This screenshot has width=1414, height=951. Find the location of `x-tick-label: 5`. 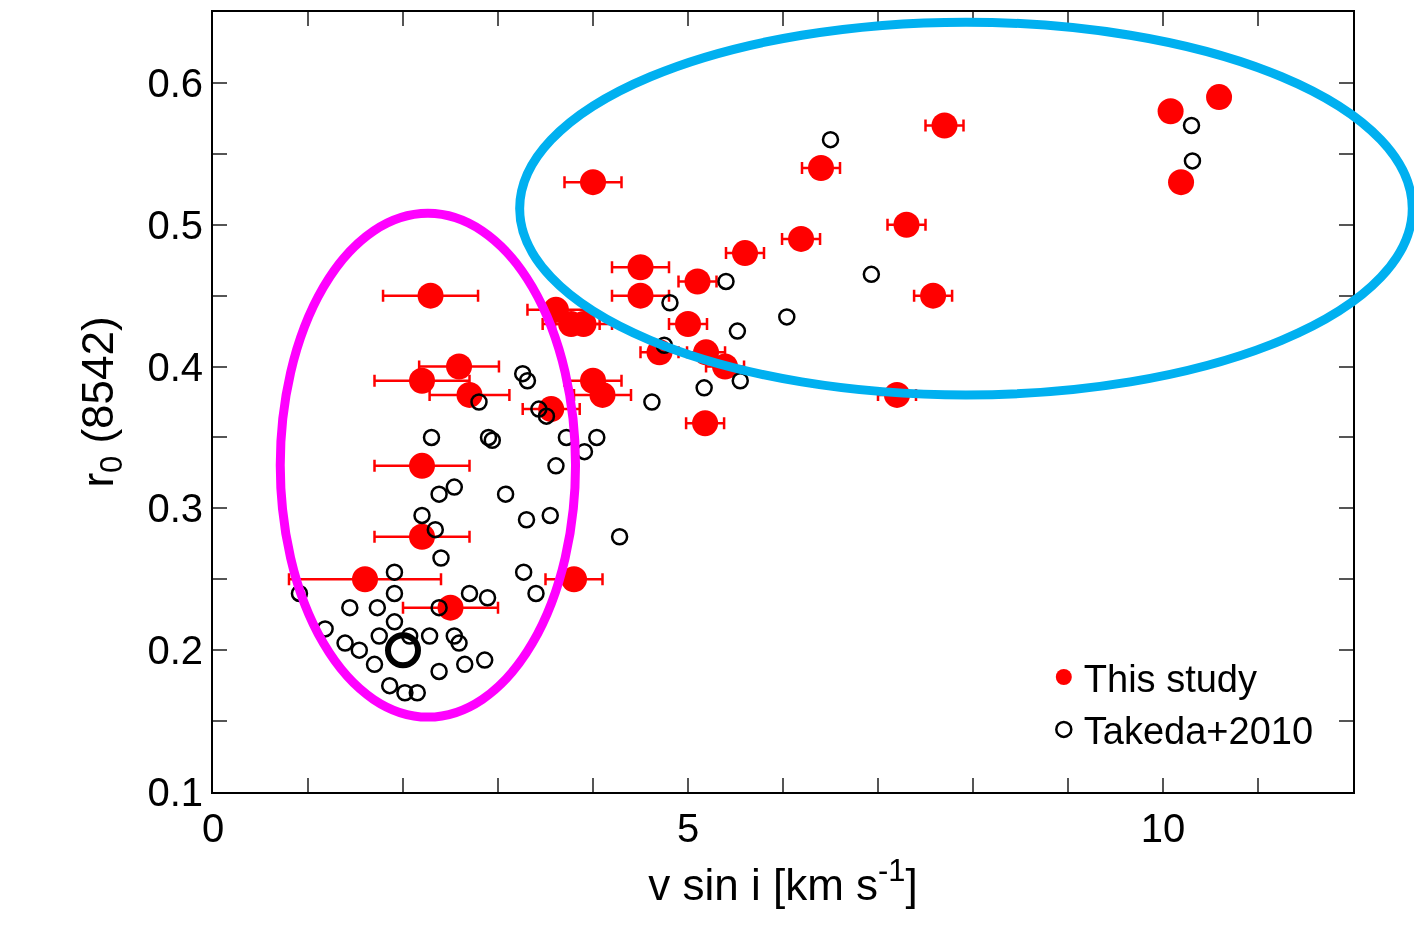

x-tick-label: 5 is located at coordinates (688, 828).